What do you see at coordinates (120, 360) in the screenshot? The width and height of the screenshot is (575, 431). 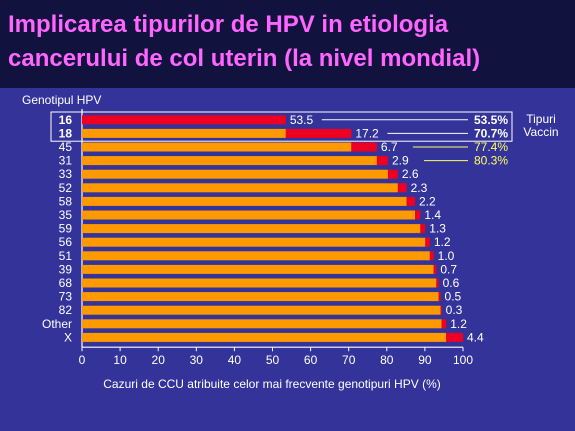 I see `x-tick-label: 10` at bounding box center [120, 360].